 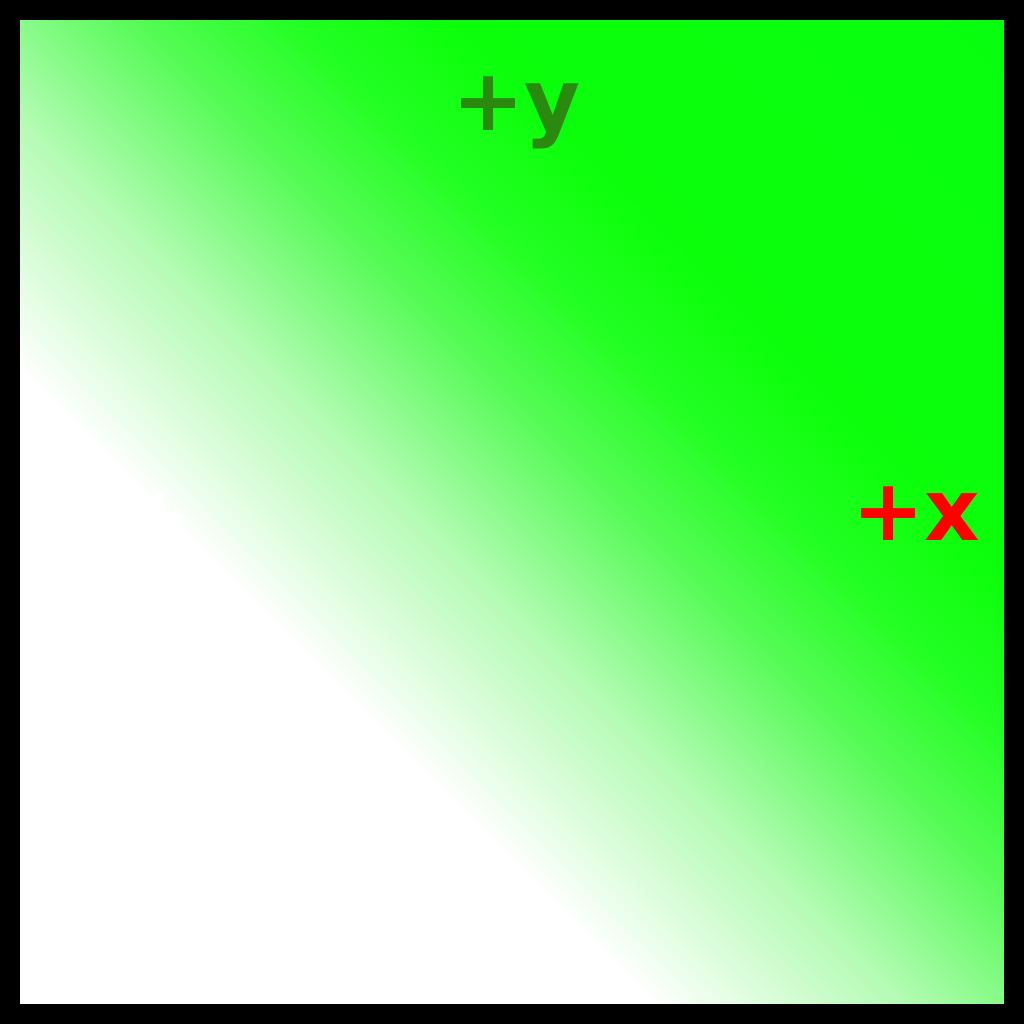 What do you see at coordinates (132, 515) in the screenshot?
I see `mirrored-x-label: +x` at bounding box center [132, 515].